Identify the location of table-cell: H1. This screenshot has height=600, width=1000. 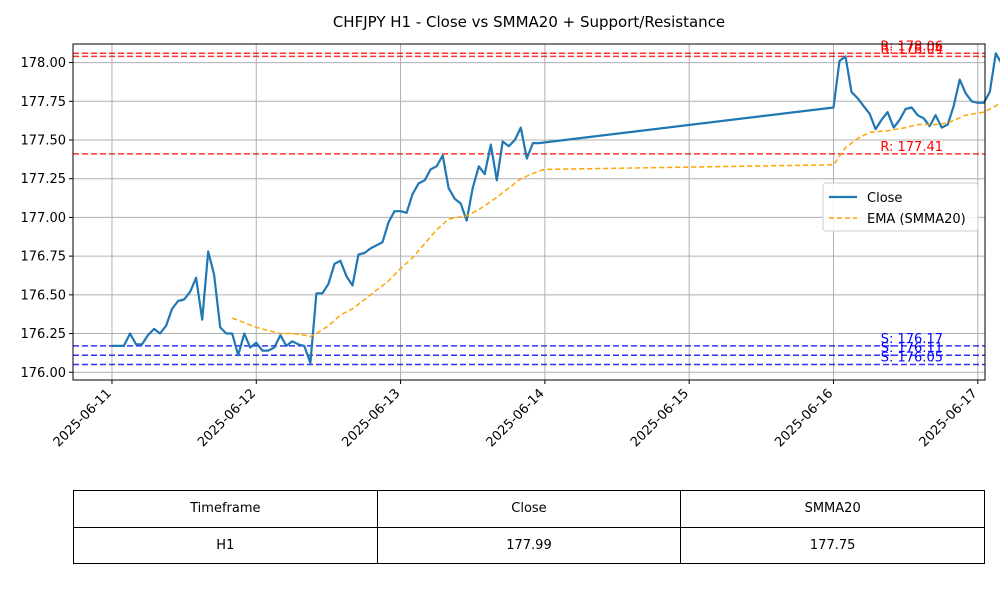
(225, 545).